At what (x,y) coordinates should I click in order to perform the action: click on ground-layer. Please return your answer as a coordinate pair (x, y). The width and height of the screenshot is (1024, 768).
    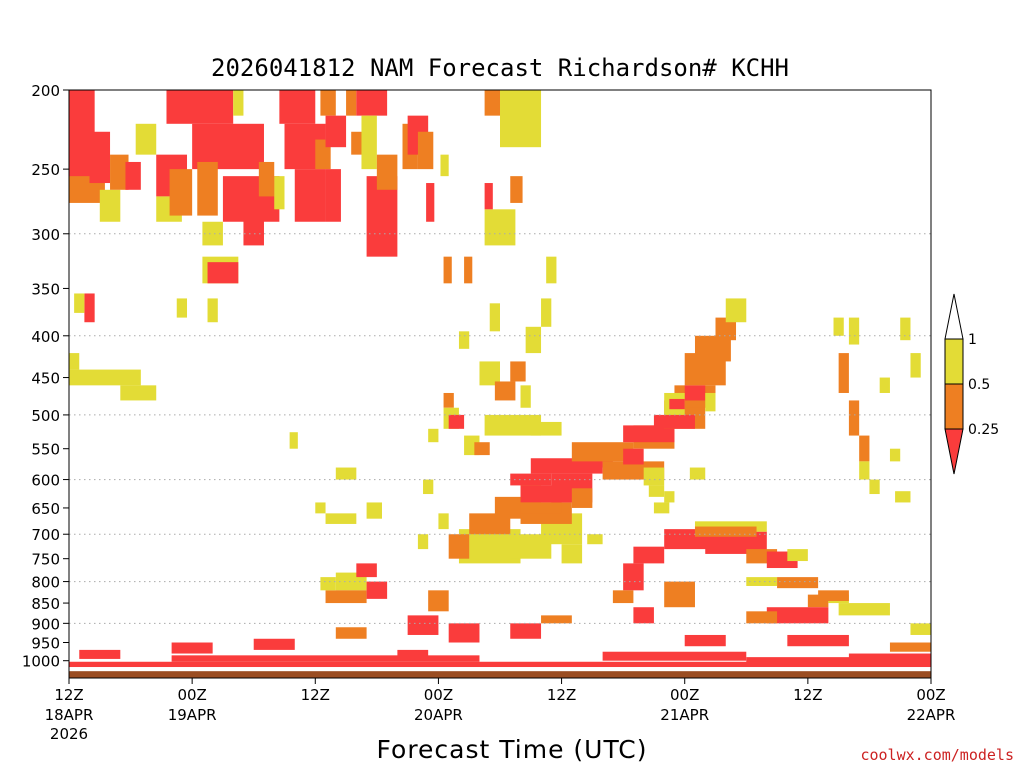
    Looking at the image, I should click on (500, 674).